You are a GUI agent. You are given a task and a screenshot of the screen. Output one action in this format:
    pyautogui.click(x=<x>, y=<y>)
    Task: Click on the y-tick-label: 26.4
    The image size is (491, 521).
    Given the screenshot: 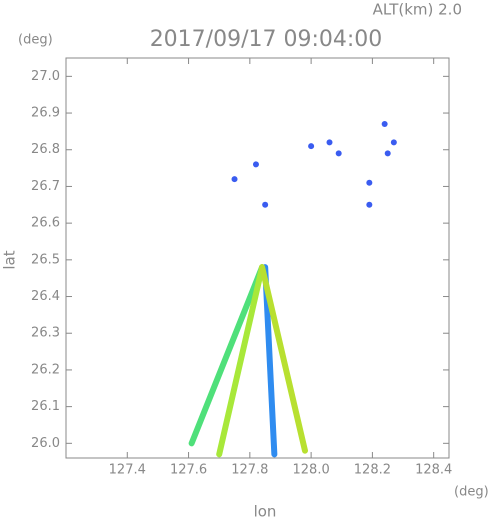 What is the action you would take?
    pyautogui.click(x=45, y=296)
    